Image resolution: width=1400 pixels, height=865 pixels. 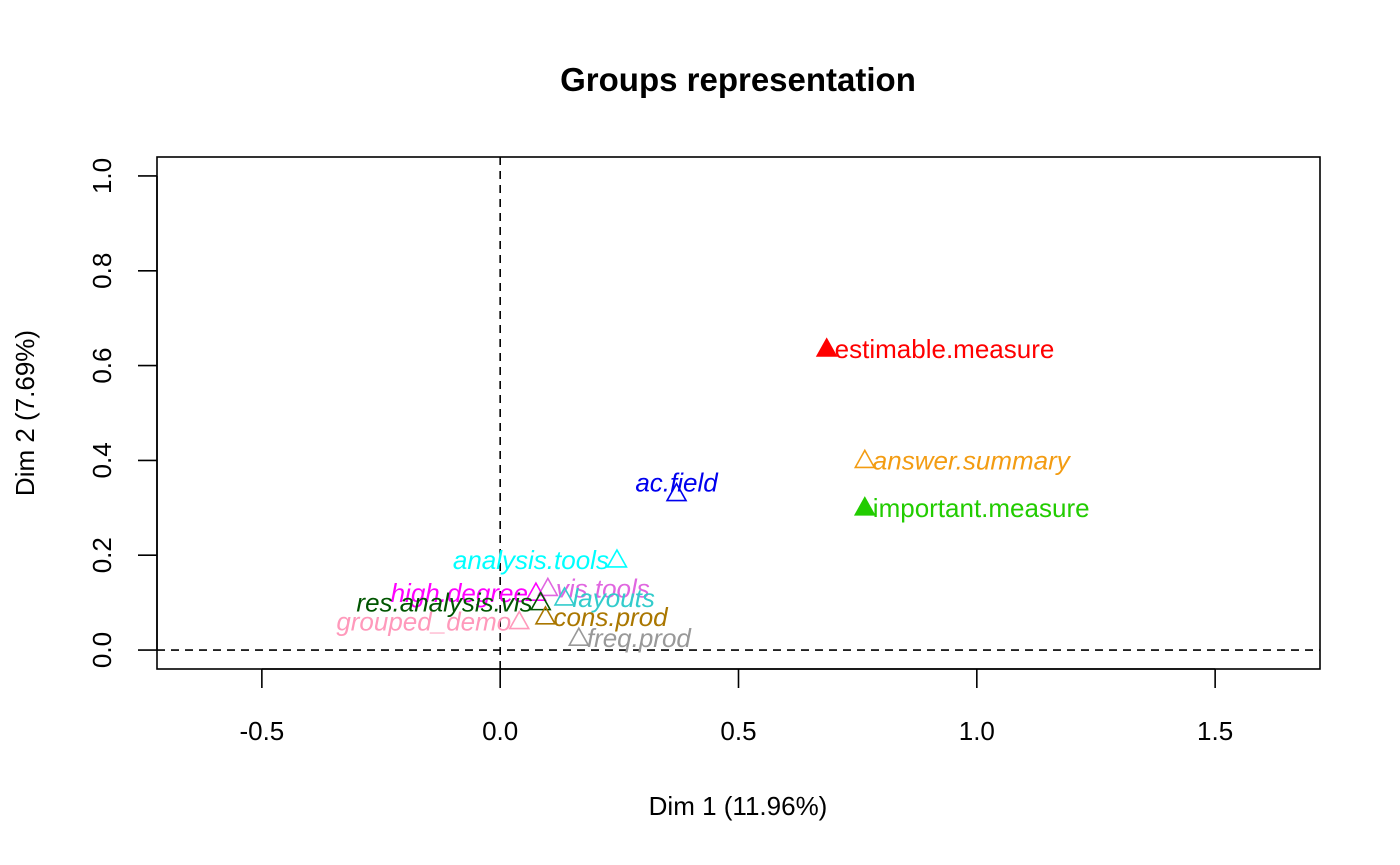 What do you see at coordinates (122, 413) in the screenshot?
I see `y-axis: 0.0 0.2 0.4 0.6 0.8 1.0` at bounding box center [122, 413].